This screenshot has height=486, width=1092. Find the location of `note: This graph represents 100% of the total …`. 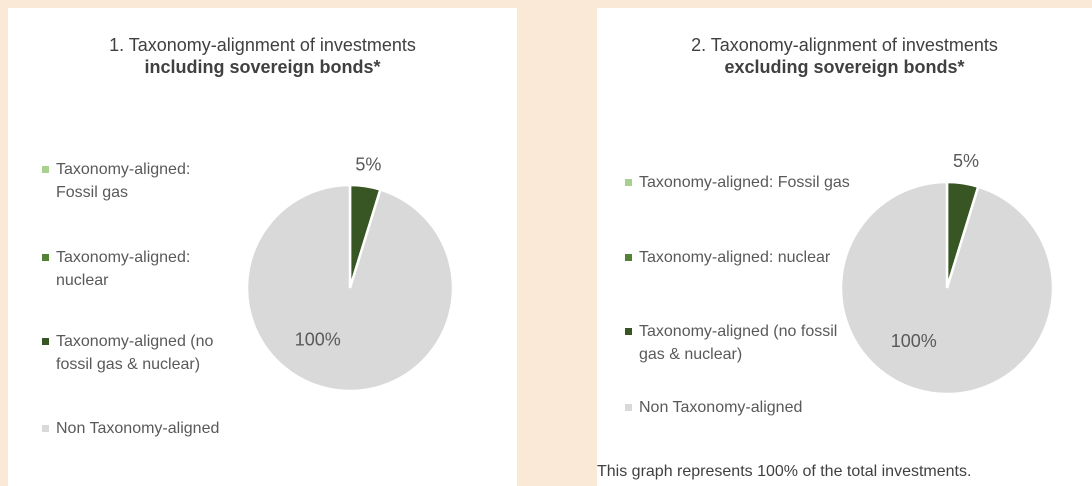

note: This graph represents 100% of the total … is located at coordinates (784, 471).